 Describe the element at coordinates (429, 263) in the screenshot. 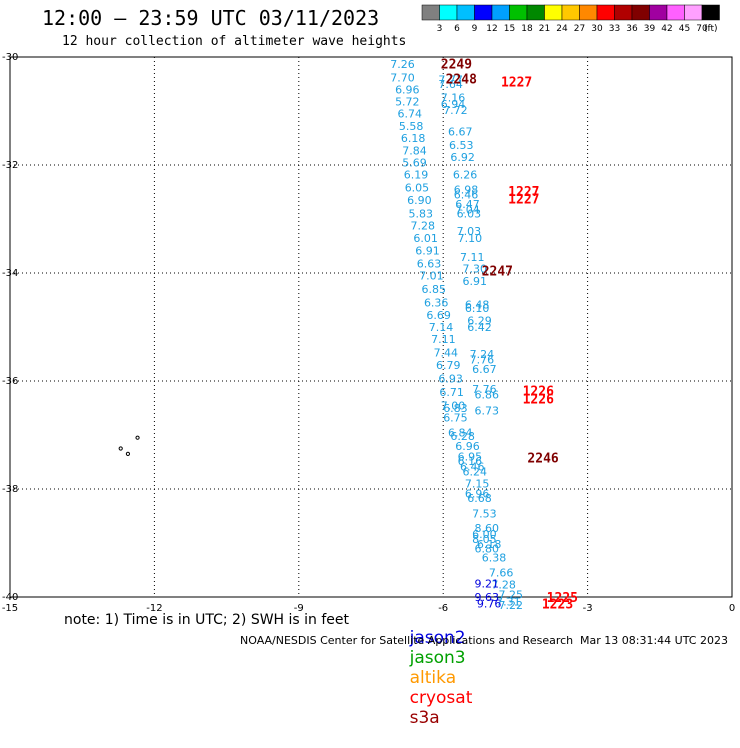

I see `swh-label: 6.63` at that location.